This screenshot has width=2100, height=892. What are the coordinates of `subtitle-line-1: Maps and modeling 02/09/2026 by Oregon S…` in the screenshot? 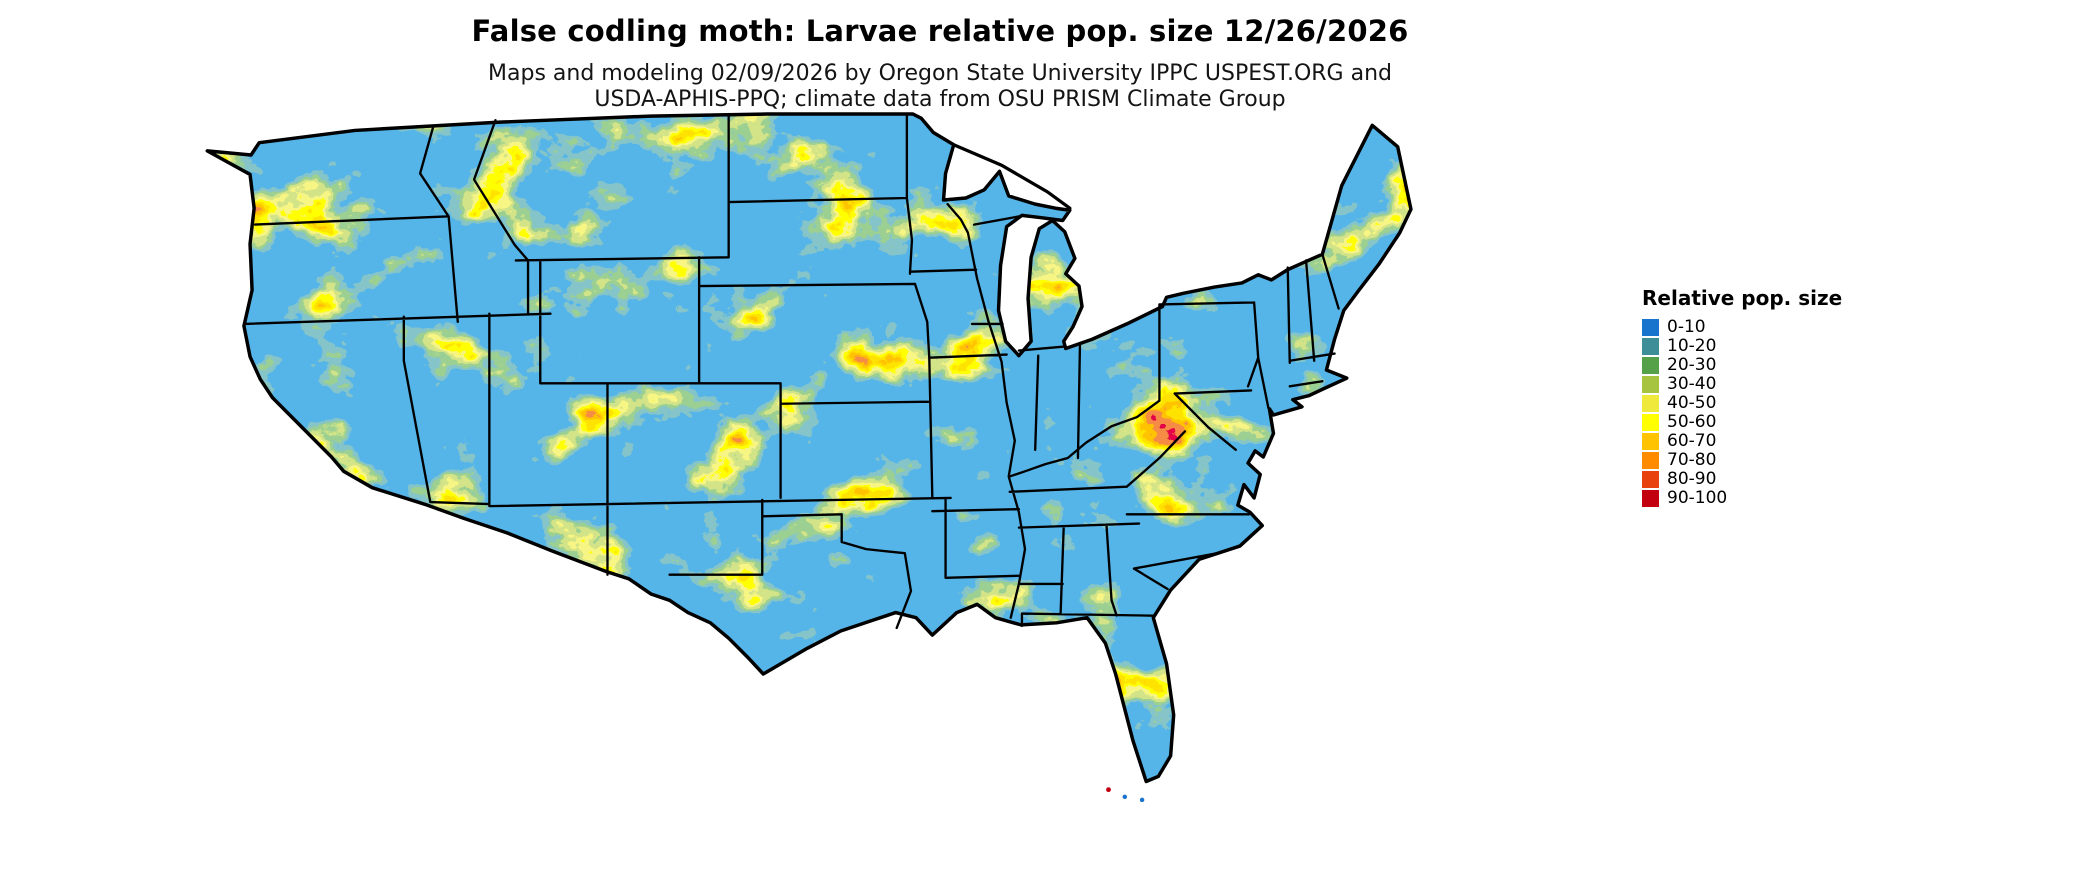 It's located at (940, 73).